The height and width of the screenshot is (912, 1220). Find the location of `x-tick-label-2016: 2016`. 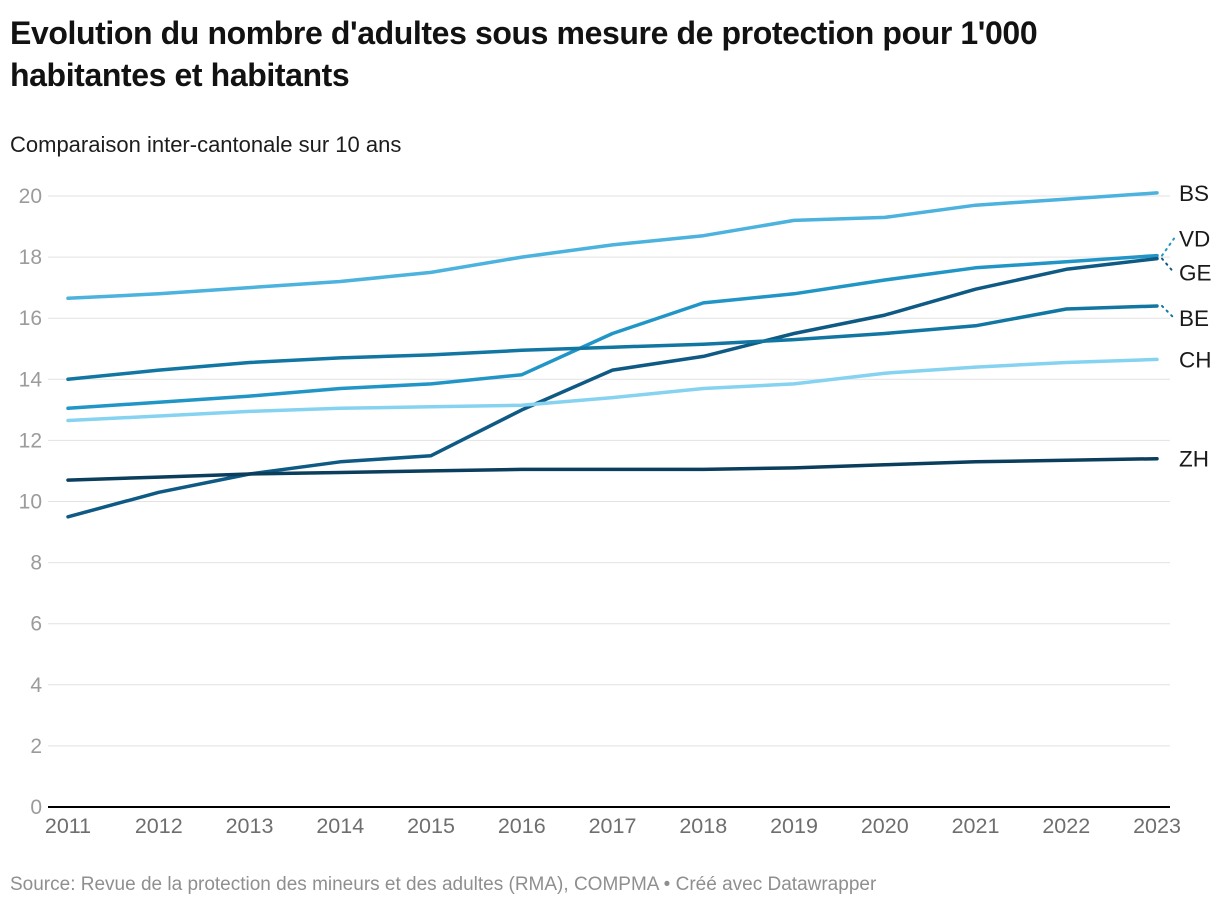

x-tick-label-2016: 2016 is located at coordinates (522, 826).